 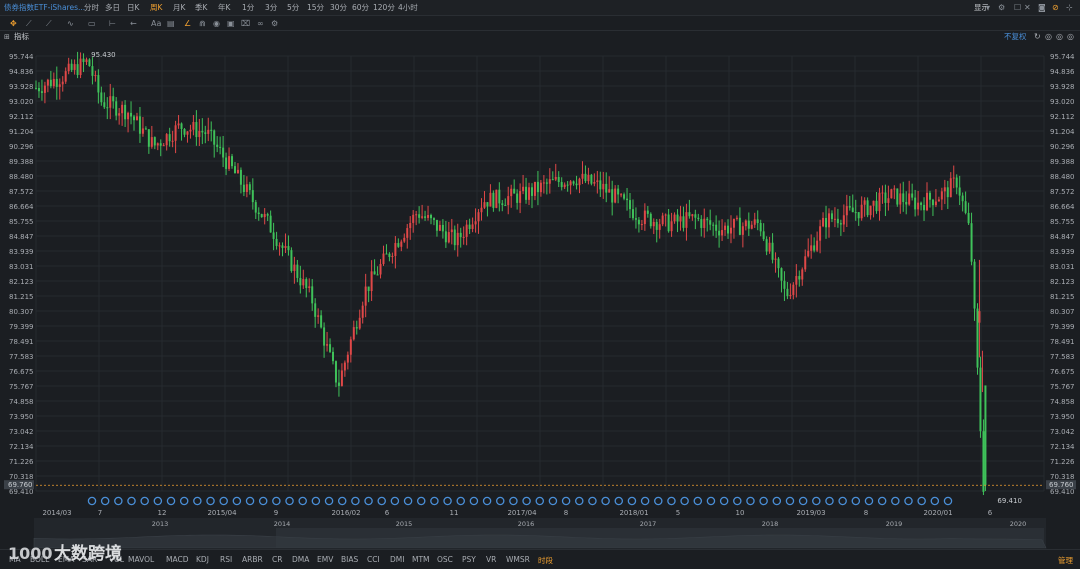 What do you see at coordinates (13, 23) in the screenshot?
I see `crosshair-icon: ✥` at bounding box center [13, 23].